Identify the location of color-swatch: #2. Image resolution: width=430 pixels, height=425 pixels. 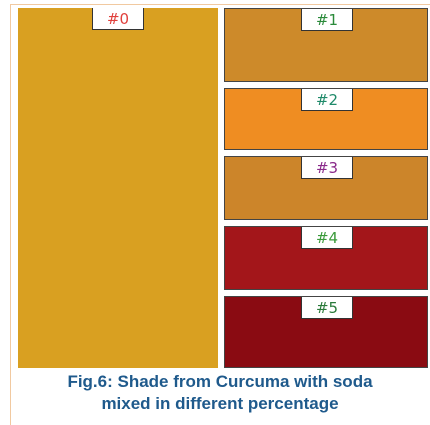
(326, 119).